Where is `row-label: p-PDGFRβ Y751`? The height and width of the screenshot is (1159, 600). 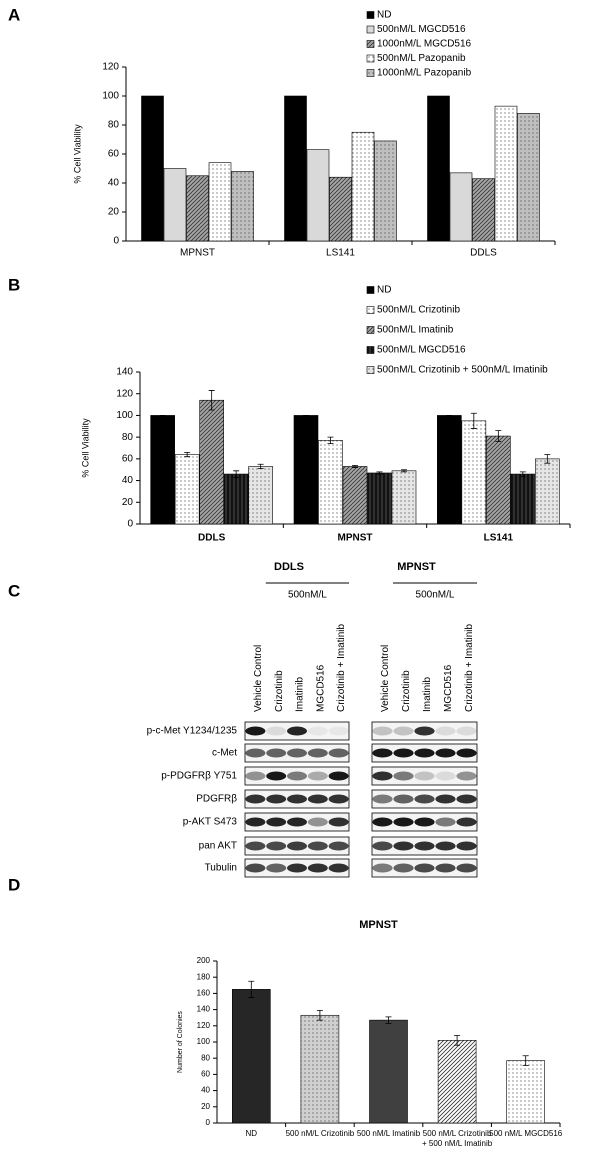 row-label: p-PDGFRβ Y751 is located at coordinates (199, 776).